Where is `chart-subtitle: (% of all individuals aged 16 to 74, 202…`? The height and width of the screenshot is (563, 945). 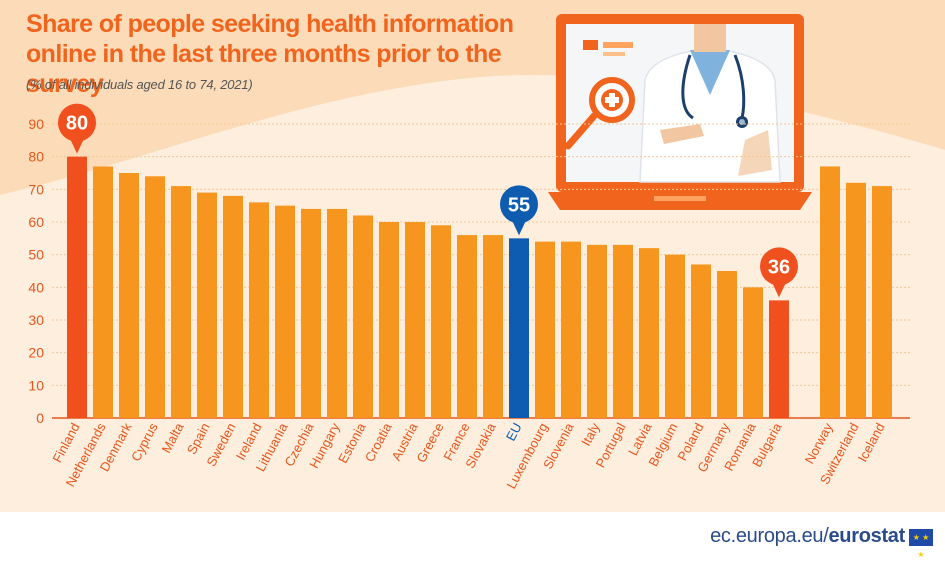 chart-subtitle: (% of all individuals aged 16 to 74, 202… is located at coordinates (139, 84).